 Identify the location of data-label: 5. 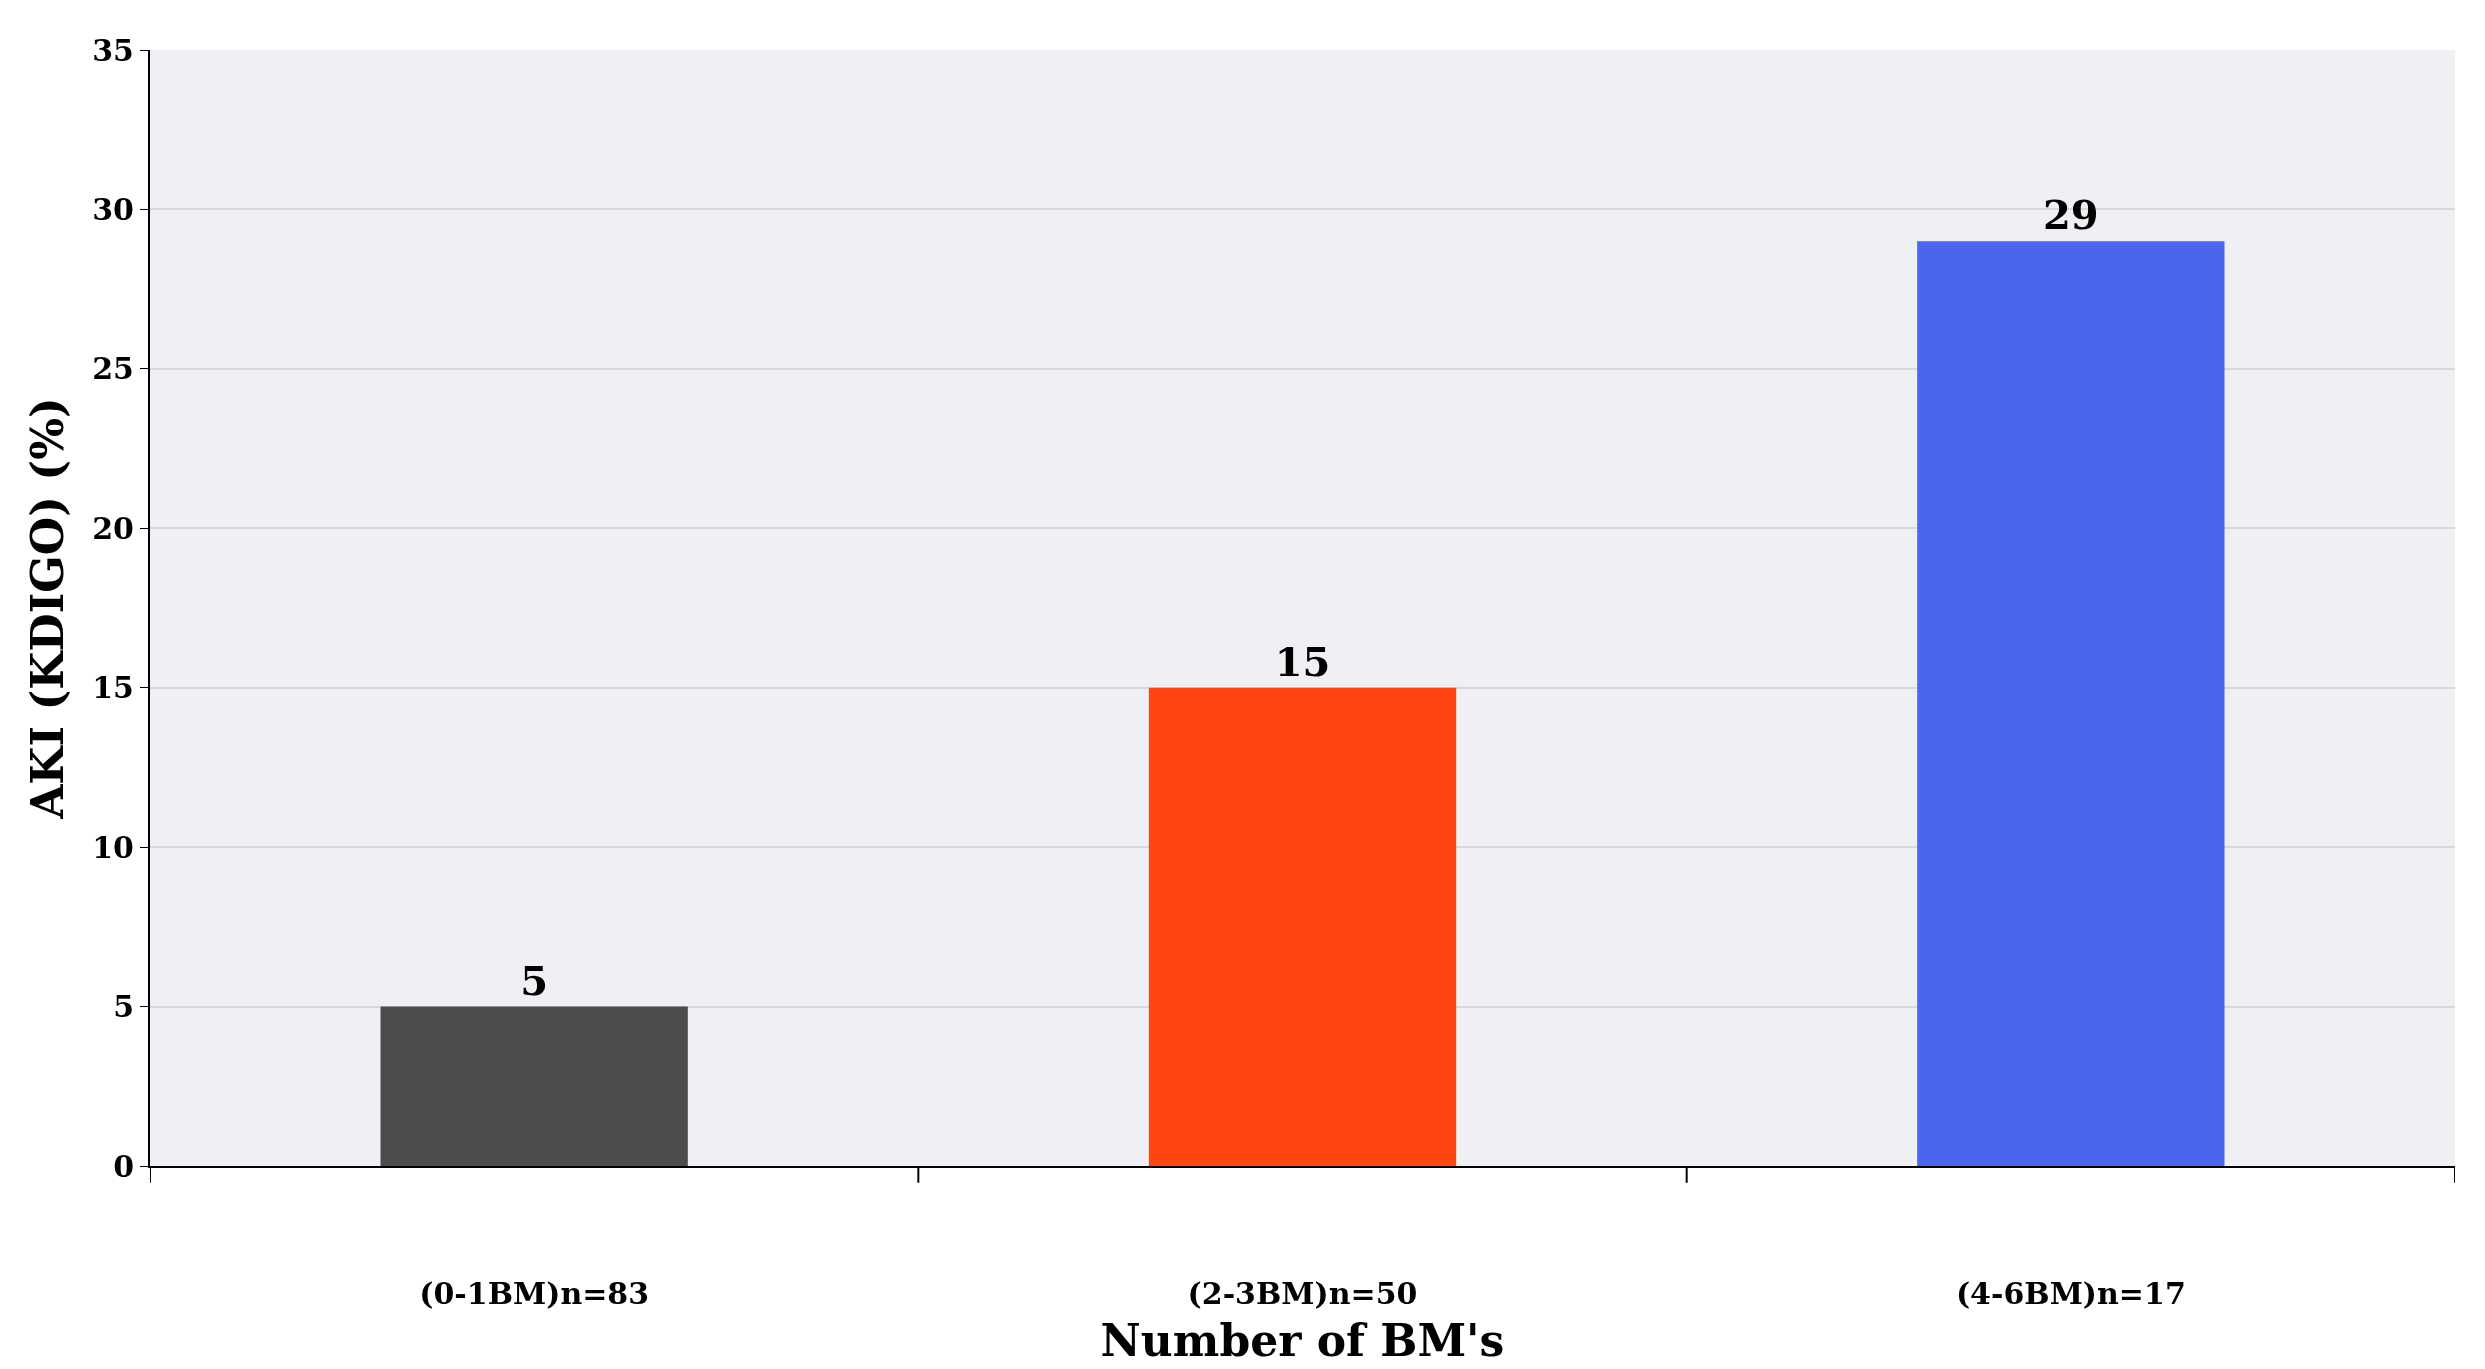
(534, 980).